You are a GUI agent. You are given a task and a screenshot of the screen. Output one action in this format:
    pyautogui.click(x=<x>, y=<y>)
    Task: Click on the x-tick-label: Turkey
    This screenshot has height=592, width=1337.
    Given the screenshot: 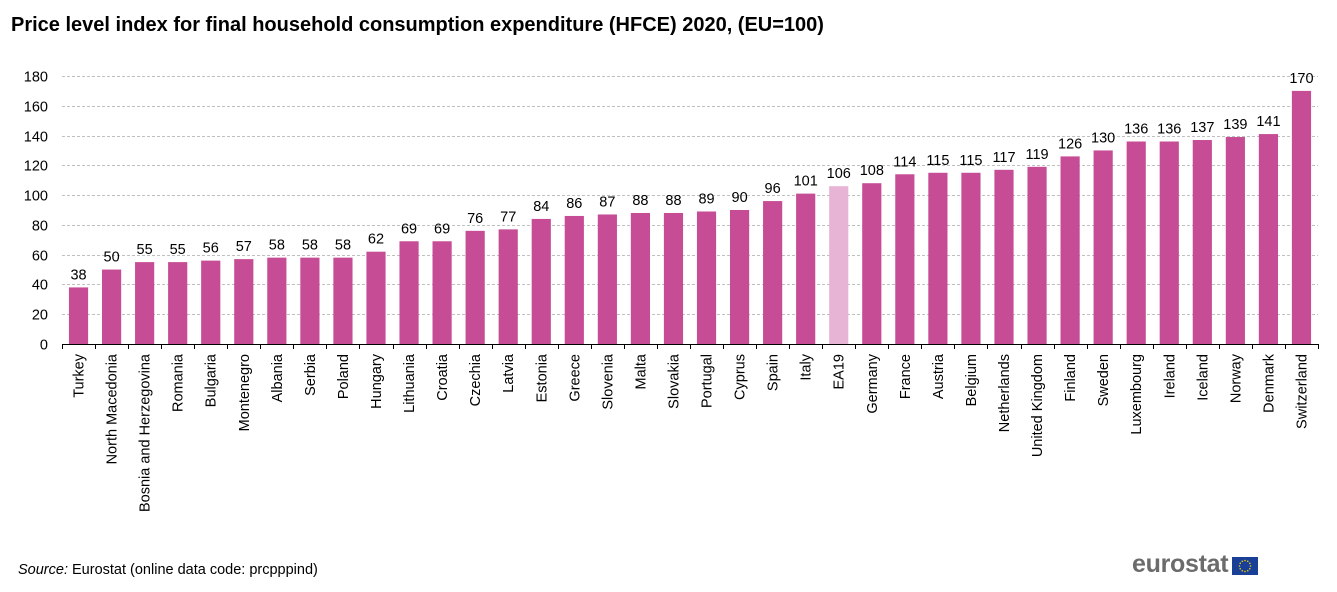 What is the action you would take?
    pyautogui.click(x=80, y=375)
    